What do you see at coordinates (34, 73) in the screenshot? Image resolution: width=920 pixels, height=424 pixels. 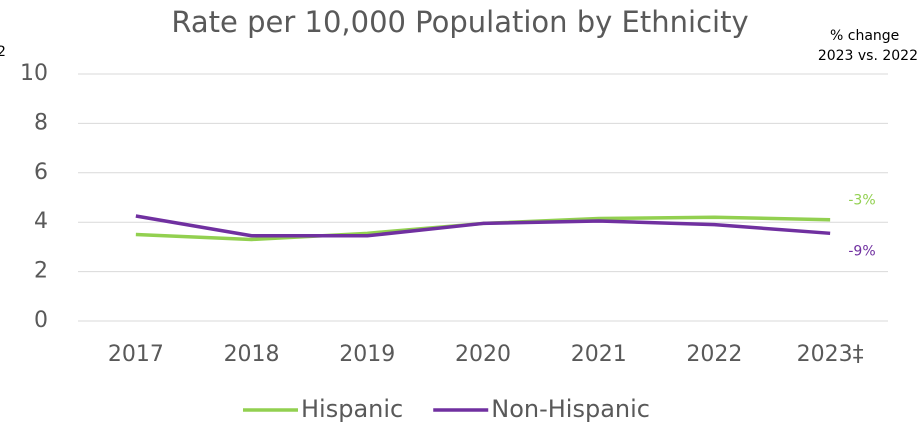 I see `y-tick-label: 10` at bounding box center [34, 73].